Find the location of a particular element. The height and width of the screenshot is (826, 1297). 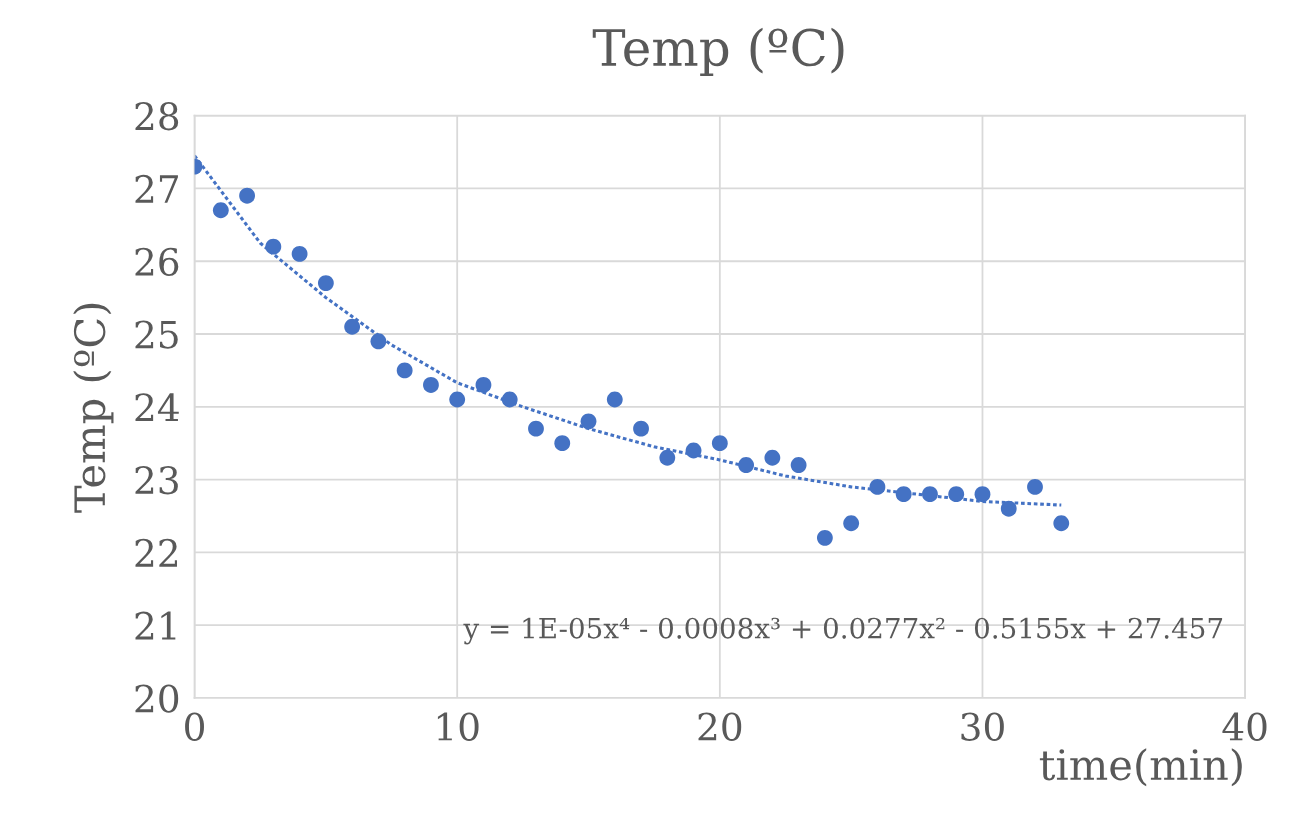

y-tick-label: 21 is located at coordinates (155, 625).